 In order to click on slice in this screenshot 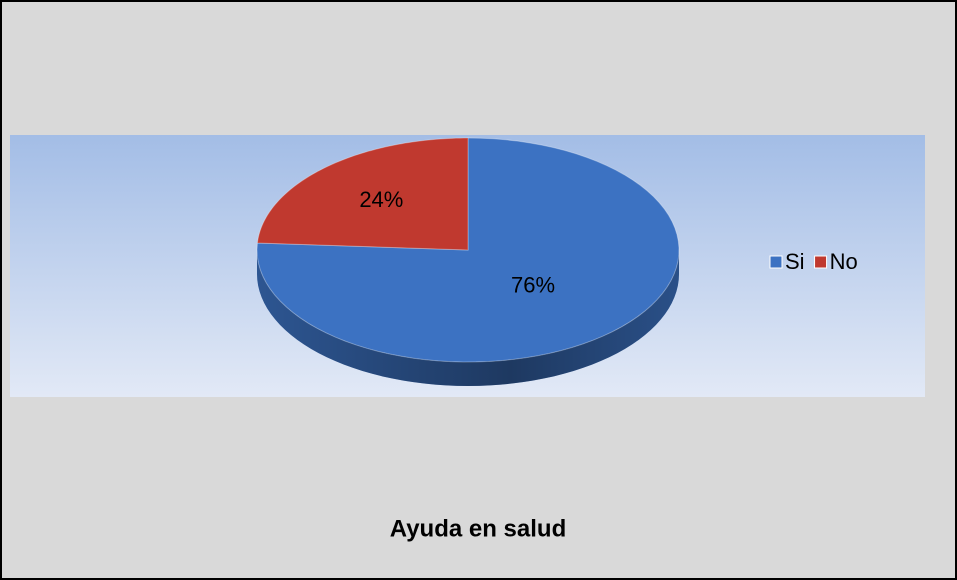, I will do `click(362, 194)`.